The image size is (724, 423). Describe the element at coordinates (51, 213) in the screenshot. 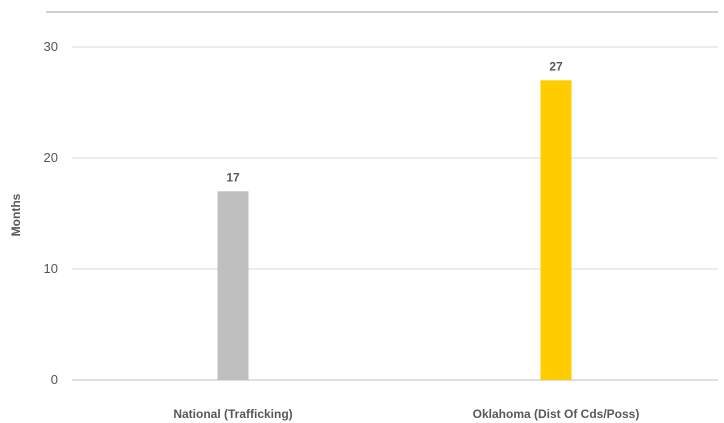

I see `y-axis-ticks: 0 10 20 30` at that location.